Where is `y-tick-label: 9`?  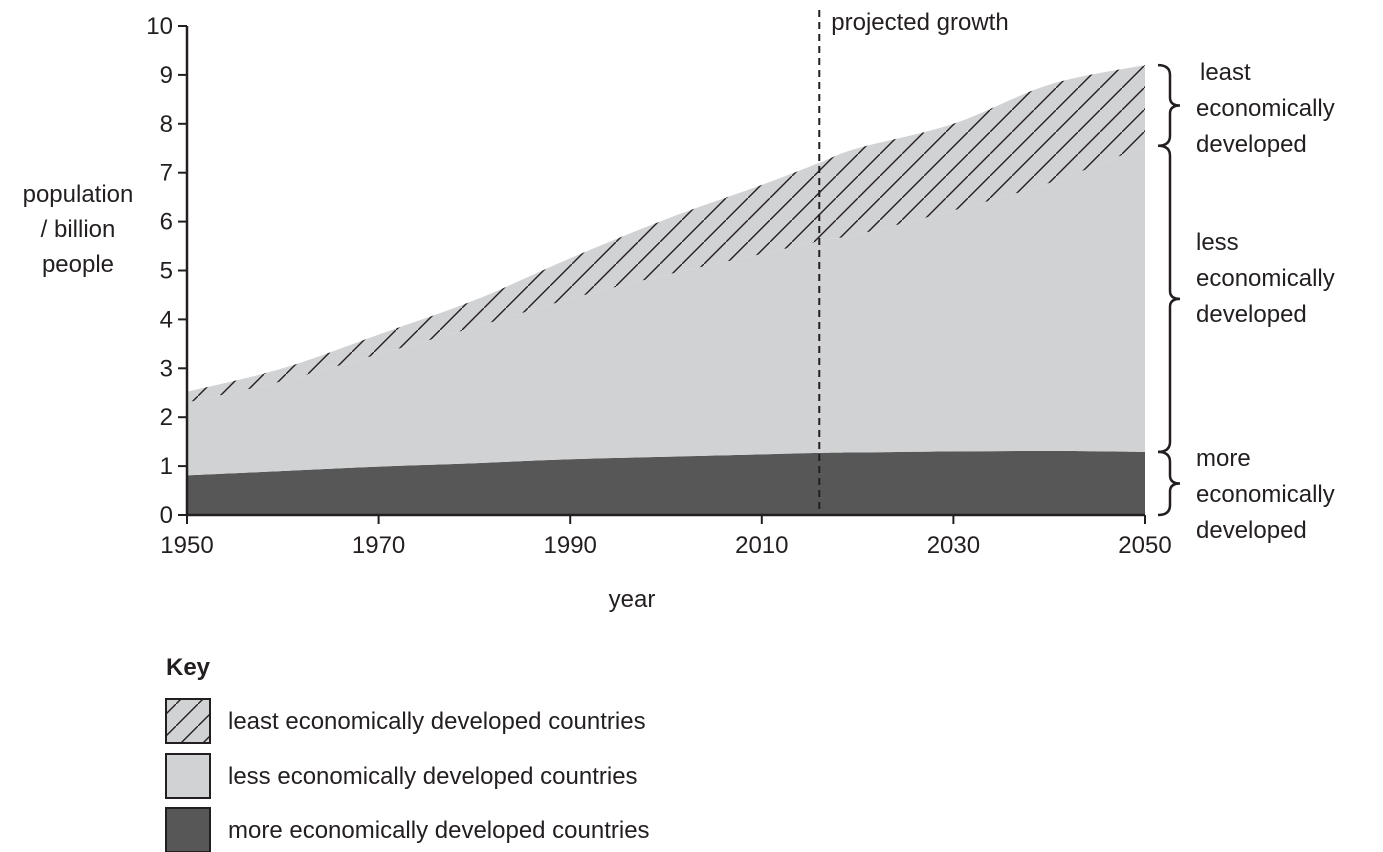 y-tick-label: 9 is located at coordinates (166, 75).